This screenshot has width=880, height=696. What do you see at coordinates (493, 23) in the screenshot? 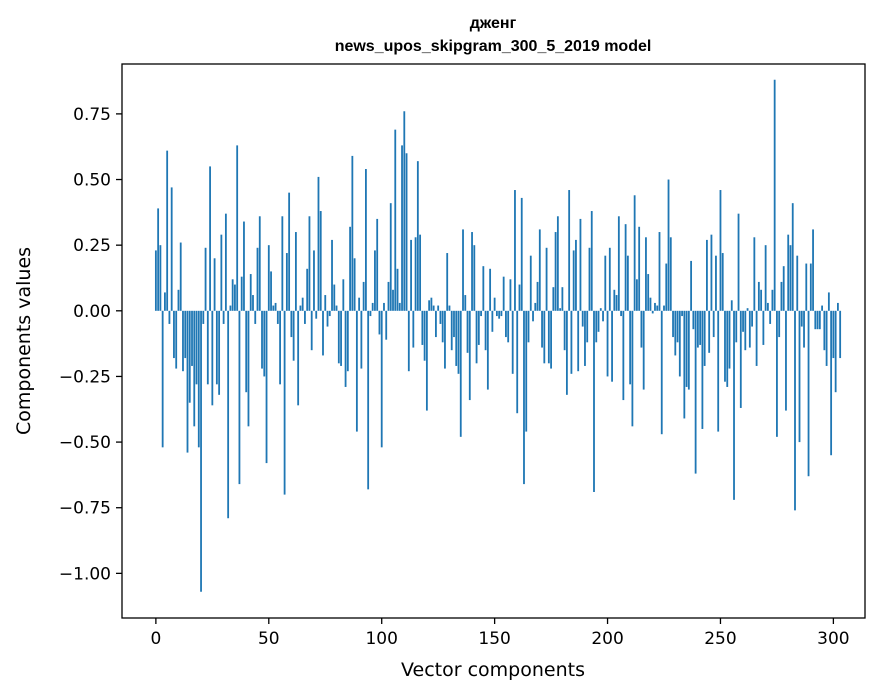
I see `chart-title: дженг` at bounding box center [493, 23].